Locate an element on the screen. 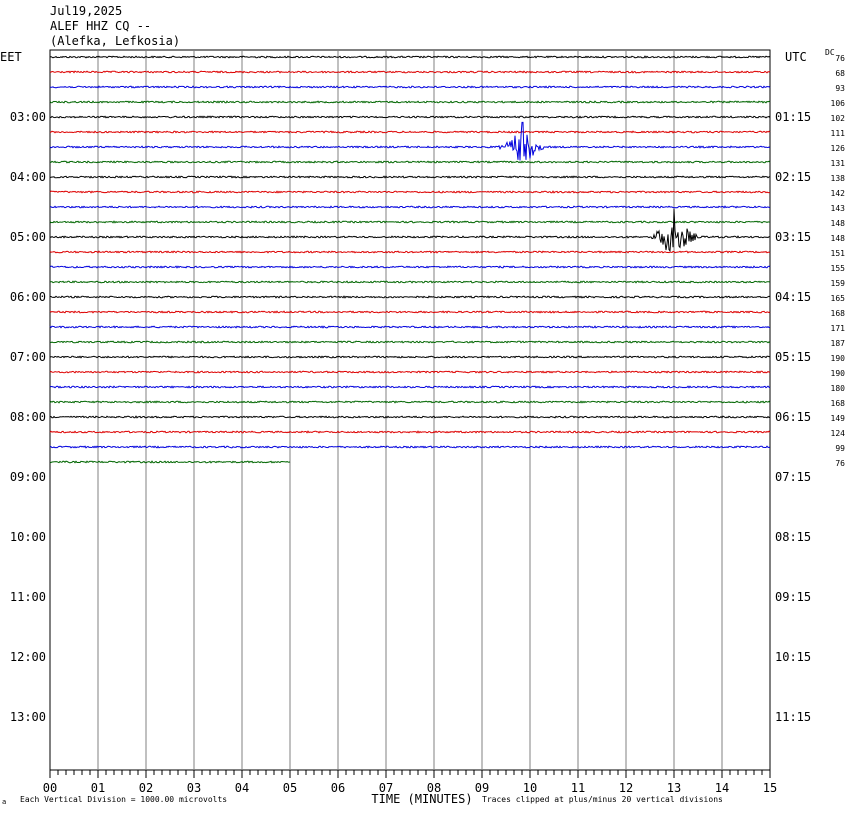  left-hour-label: 13:00 is located at coordinates (28, 717).